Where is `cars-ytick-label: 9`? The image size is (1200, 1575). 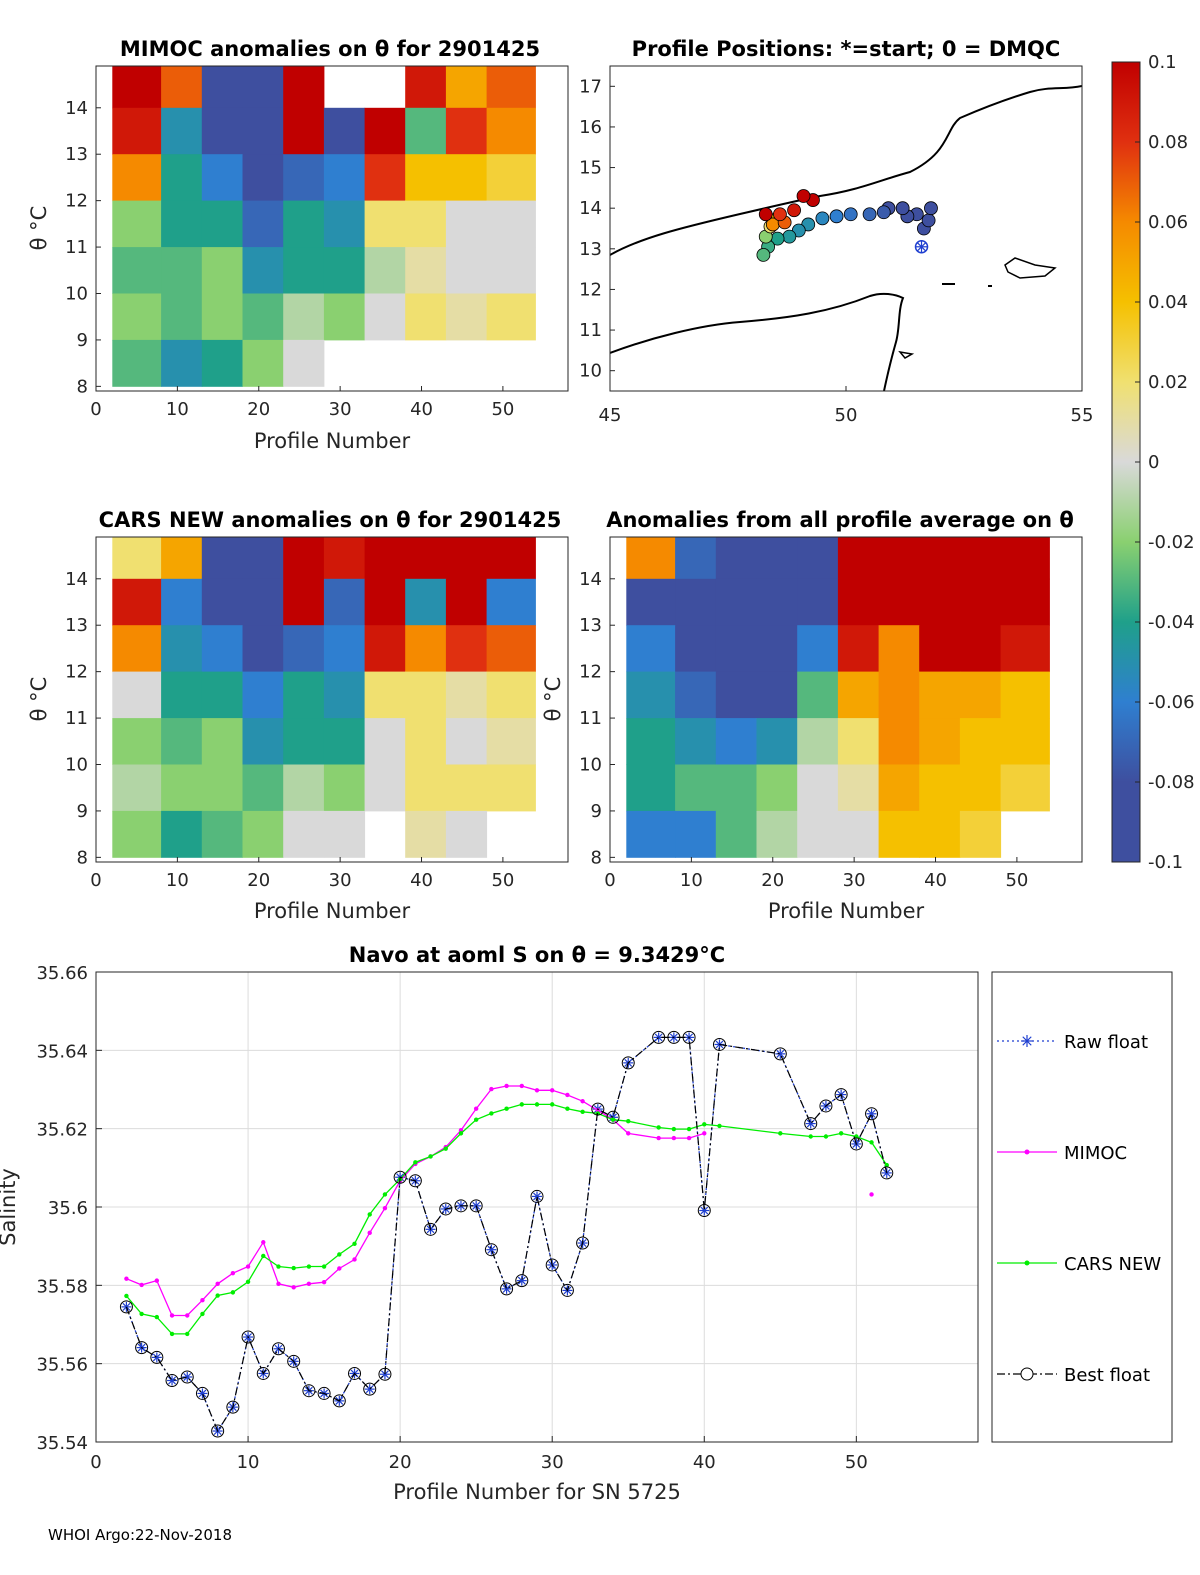
cars-ytick-label: 9 is located at coordinates (82, 811).